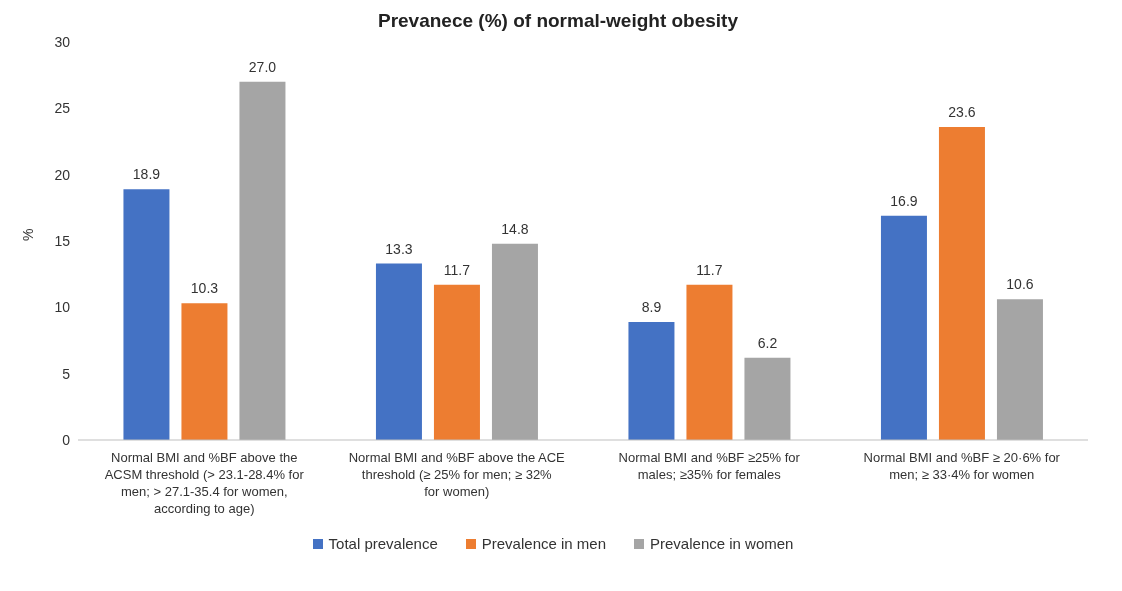 The height and width of the screenshot is (591, 1122). I want to click on y-tick-label: 15, so click(62, 240).